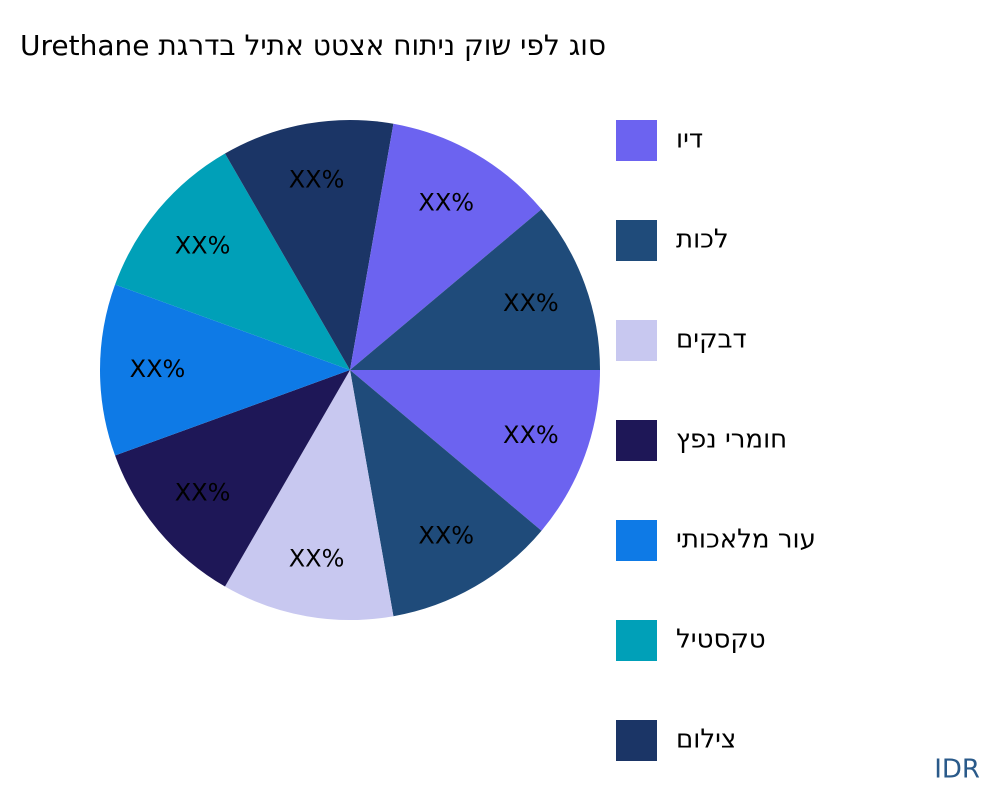  I want to click on watermark: IDR, so click(957, 770).